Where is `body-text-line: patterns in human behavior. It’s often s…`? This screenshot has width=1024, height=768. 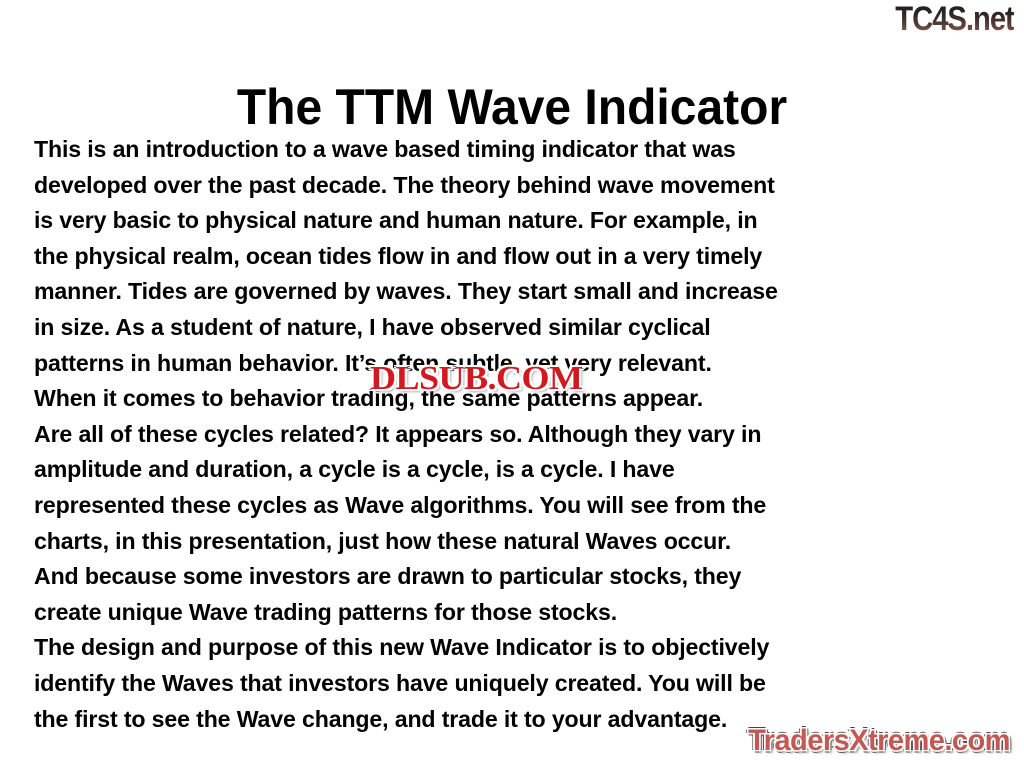 body-text-line: patterns in human behavior. It’s often s… is located at coordinates (373, 362).